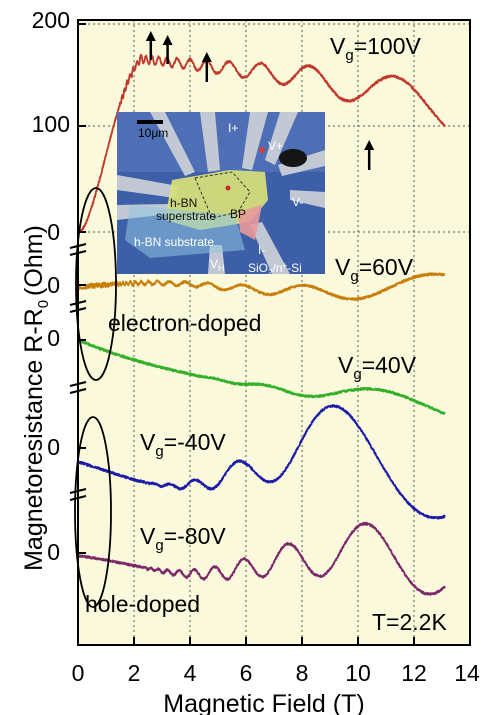 Image resolution: width=490 pixels, height=715 pixels. Describe the element at coordinates (233, 128) in the screenshot. I see `inset-label-i-plus: I+` at that location.